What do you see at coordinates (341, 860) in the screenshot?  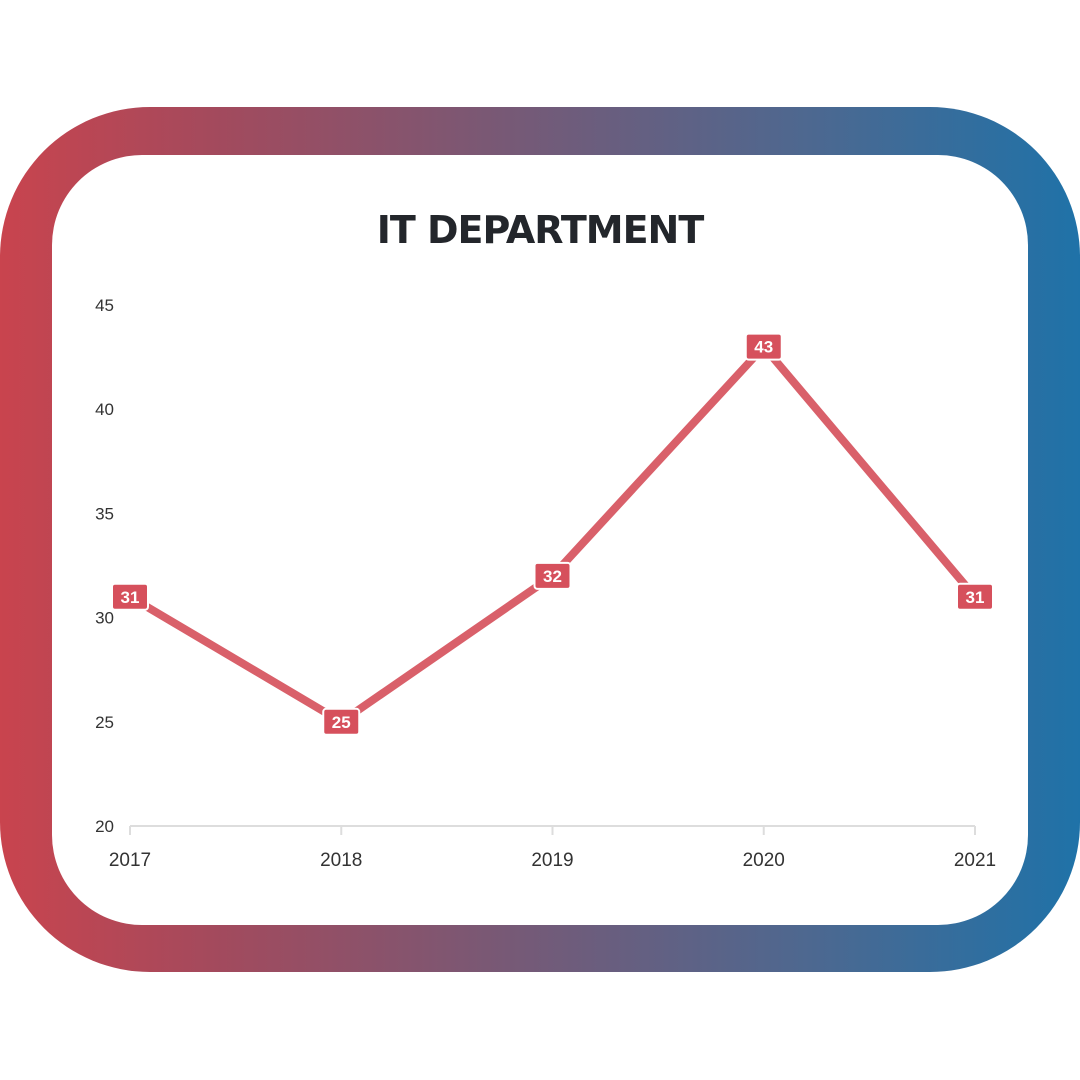 I see `x-tick-label: 2018` at bounding box center [341, 860].